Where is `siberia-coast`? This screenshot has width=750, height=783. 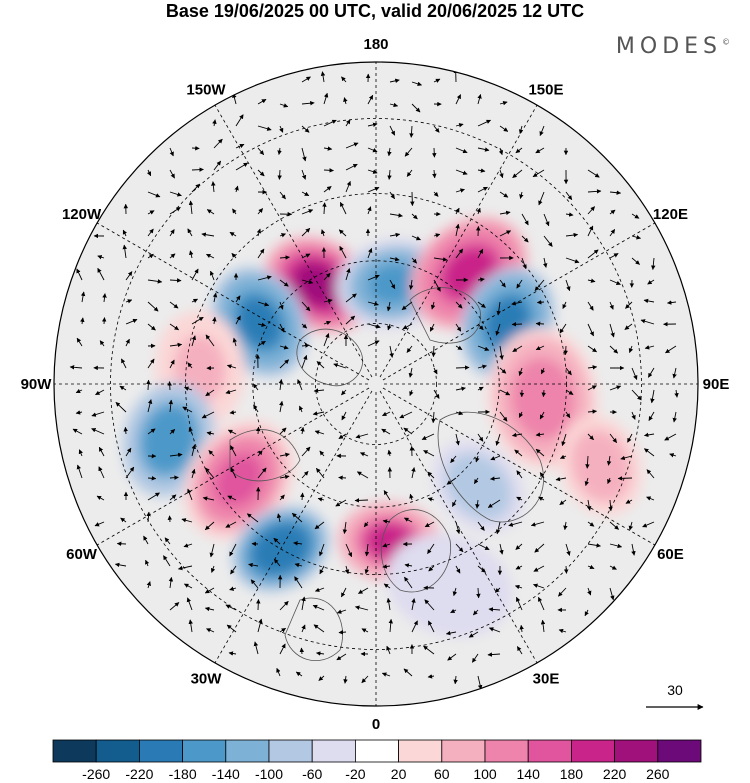
siberia-coast is located at coordinates (490, 467).